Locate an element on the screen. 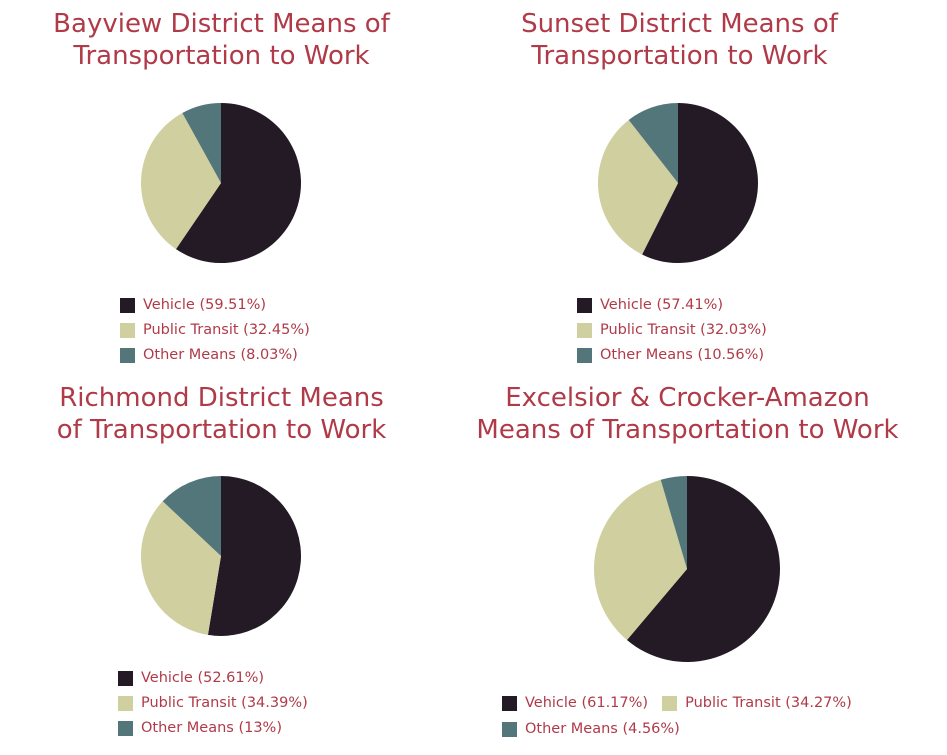 This screenshot has width=947, height=755. legend-item-transit: Public Transit (32.03%) is located at coordinates (672, 330).